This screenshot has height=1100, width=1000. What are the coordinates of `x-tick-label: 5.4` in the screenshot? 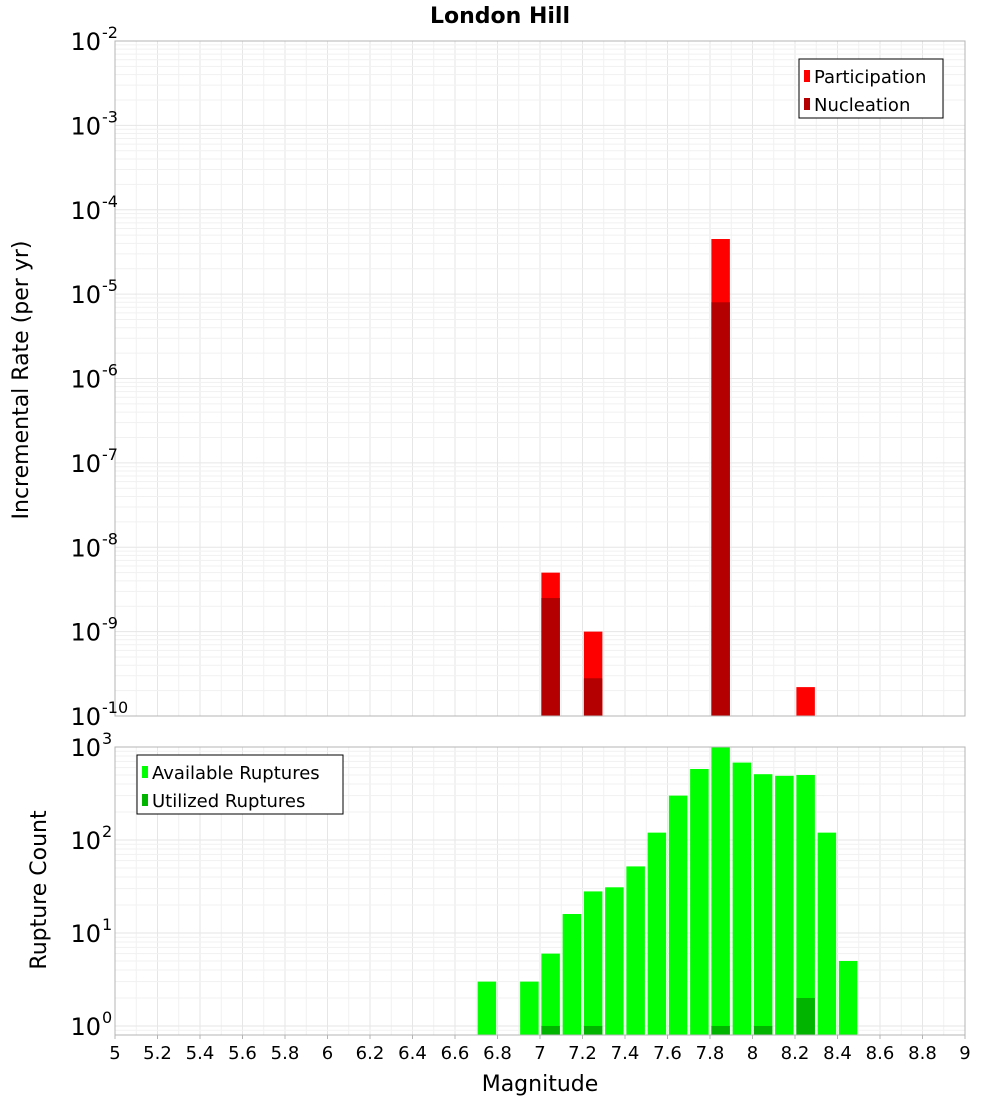 It's located at (200, 1053).